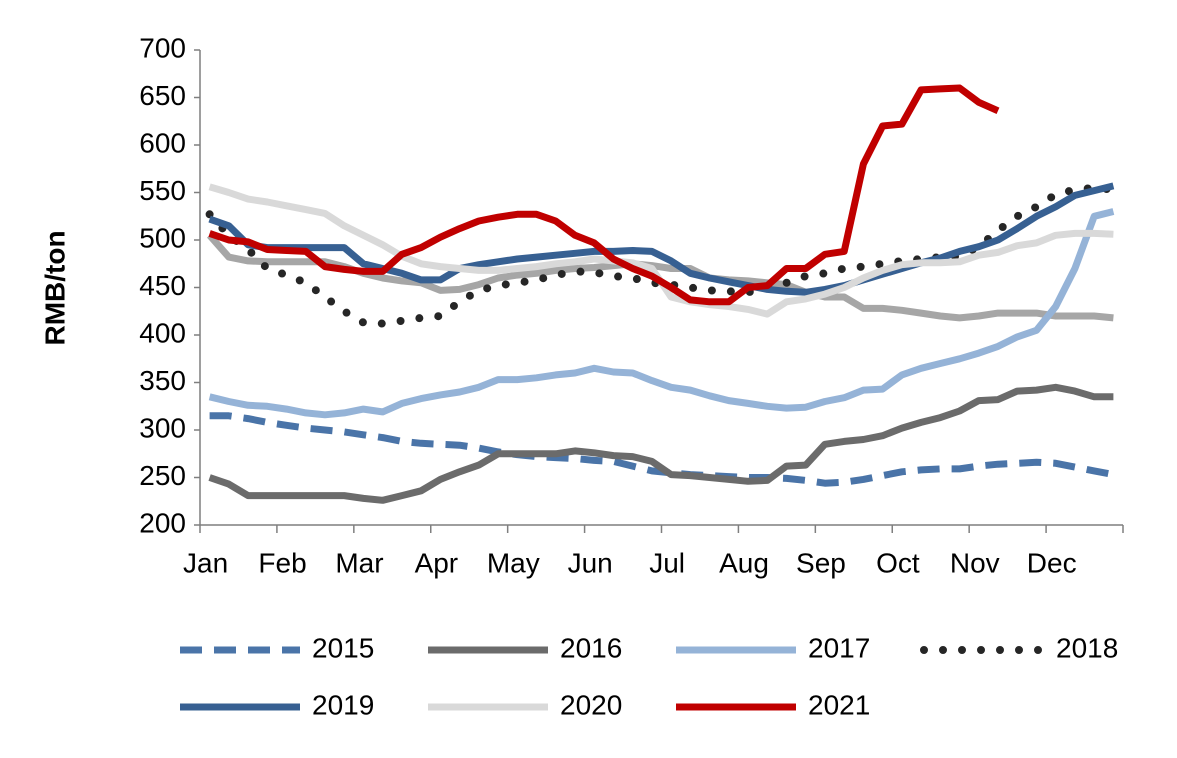 Image resolution: width=1177 pixels, height=758 pixels. I want to click on y-tick-label: 650, so click(162, 95).